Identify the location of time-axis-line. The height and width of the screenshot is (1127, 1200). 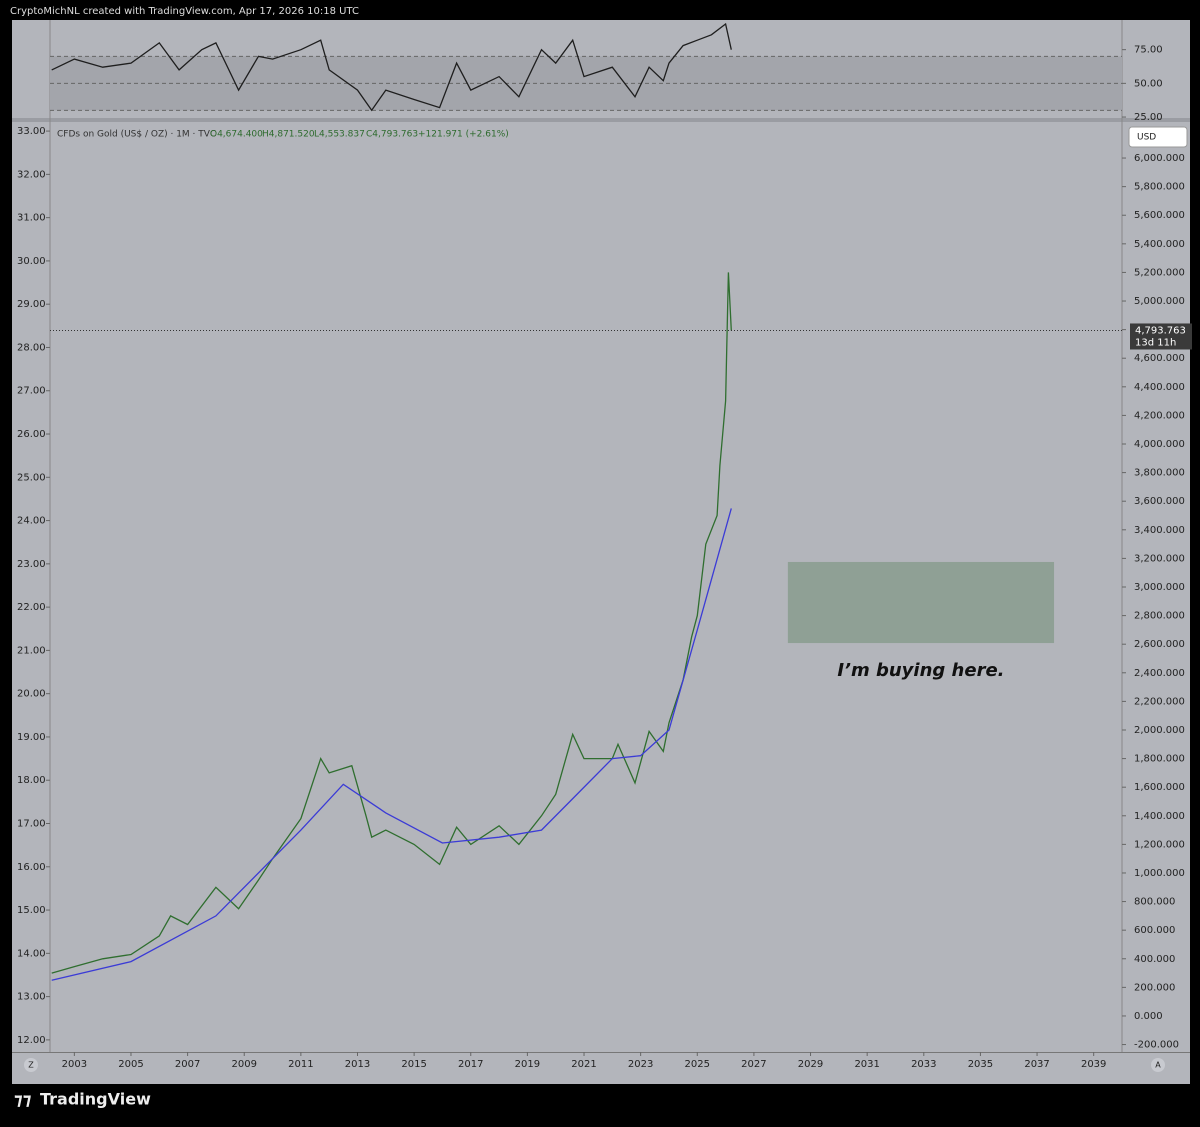
(601, 1052).